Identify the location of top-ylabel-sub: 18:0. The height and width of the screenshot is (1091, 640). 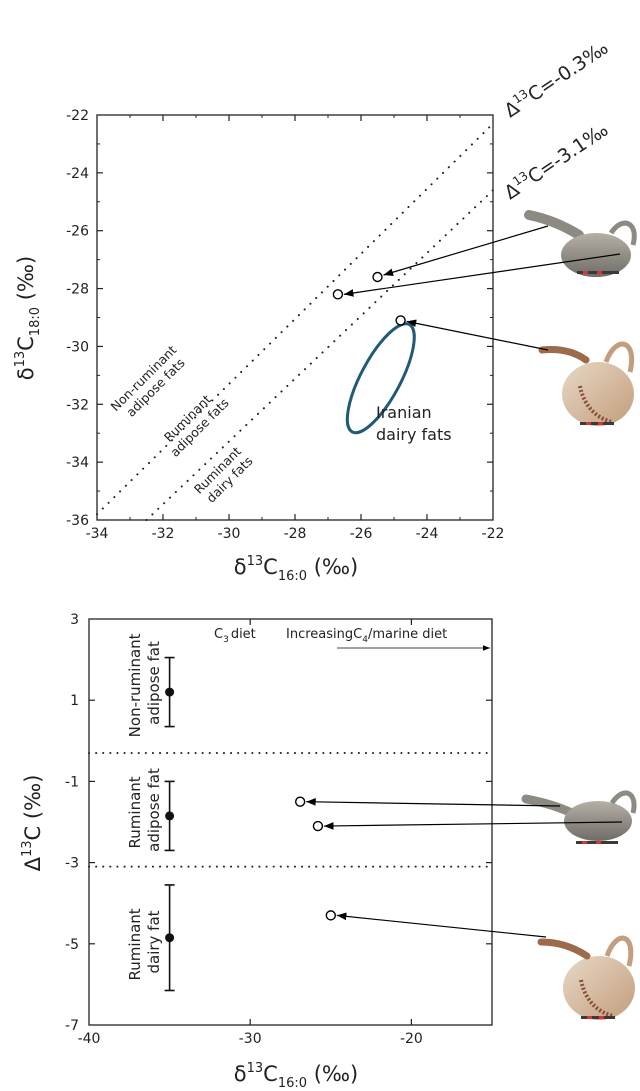
(35, 321).